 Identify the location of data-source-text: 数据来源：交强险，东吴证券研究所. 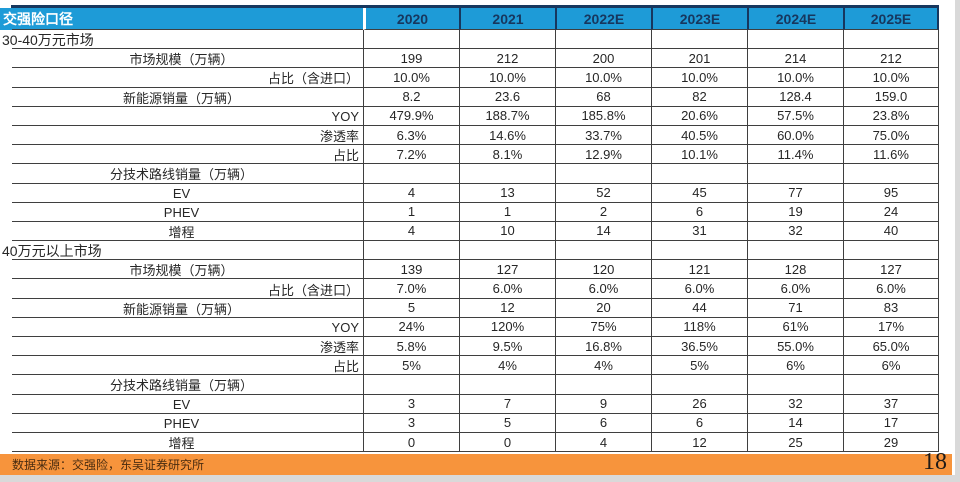
(108, 465).